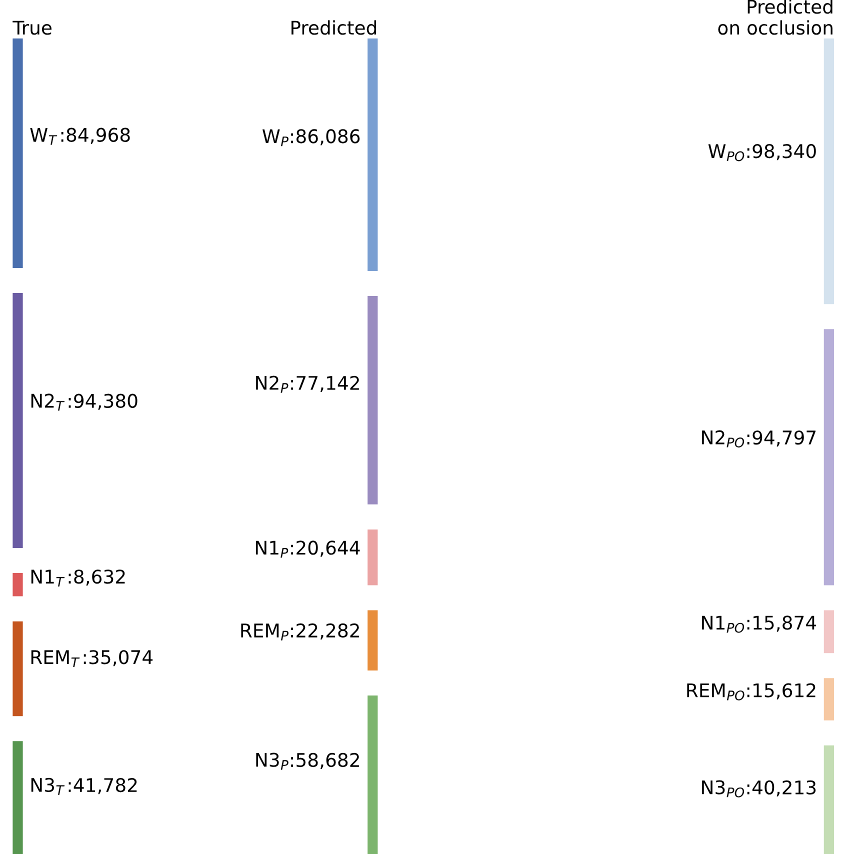  I want to click on data-label: :94,380, so click(103, 402).